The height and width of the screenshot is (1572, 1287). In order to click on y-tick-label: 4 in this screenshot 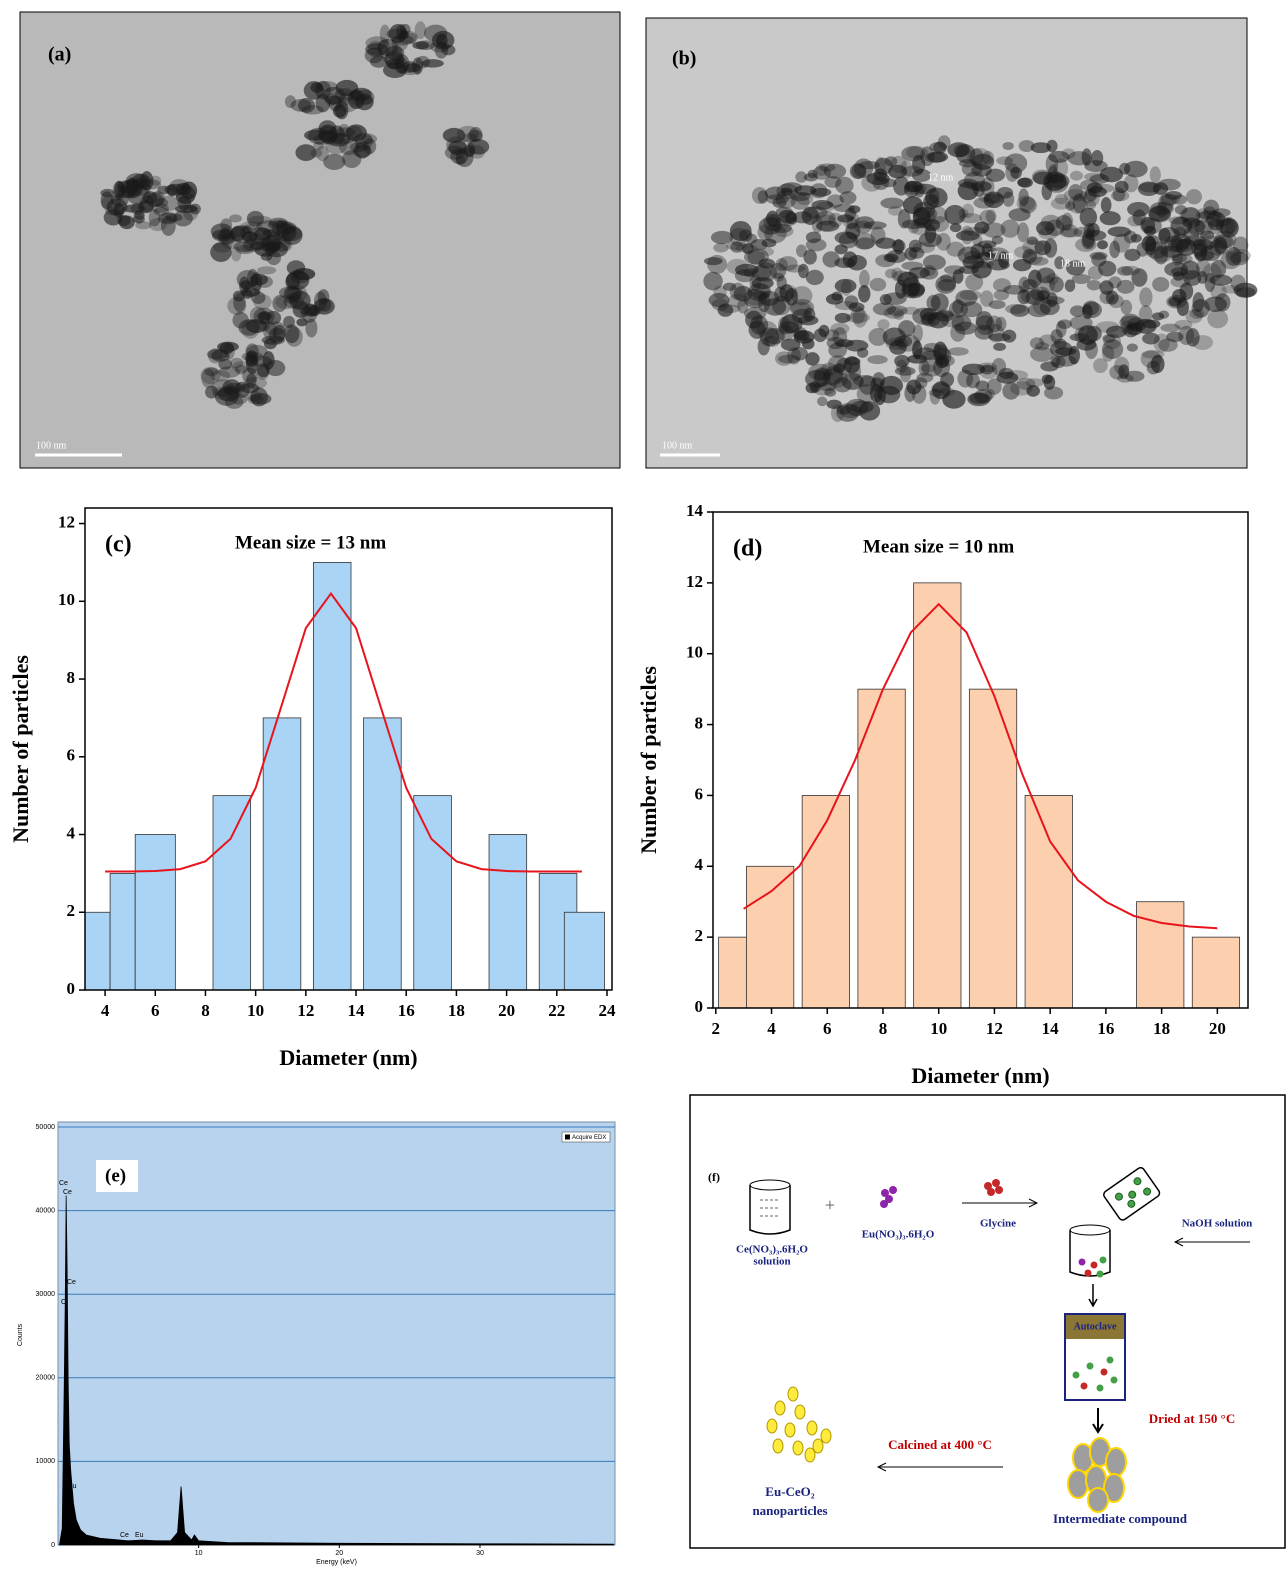, I will do `click(699, 864)`.